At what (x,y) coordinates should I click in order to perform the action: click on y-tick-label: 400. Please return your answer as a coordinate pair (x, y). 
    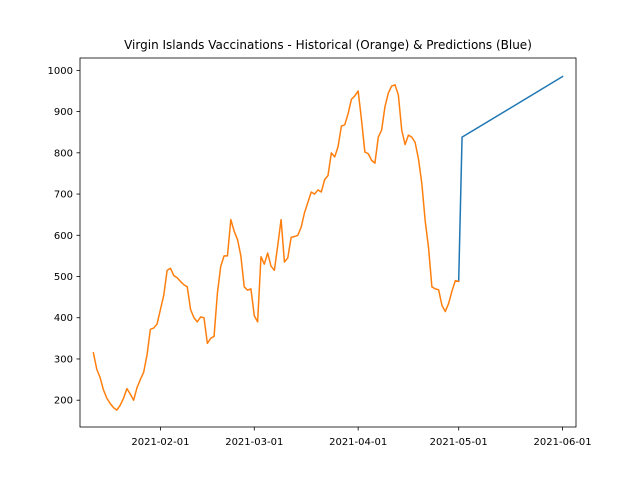
    Looking at the image, I should click on (63, 318).